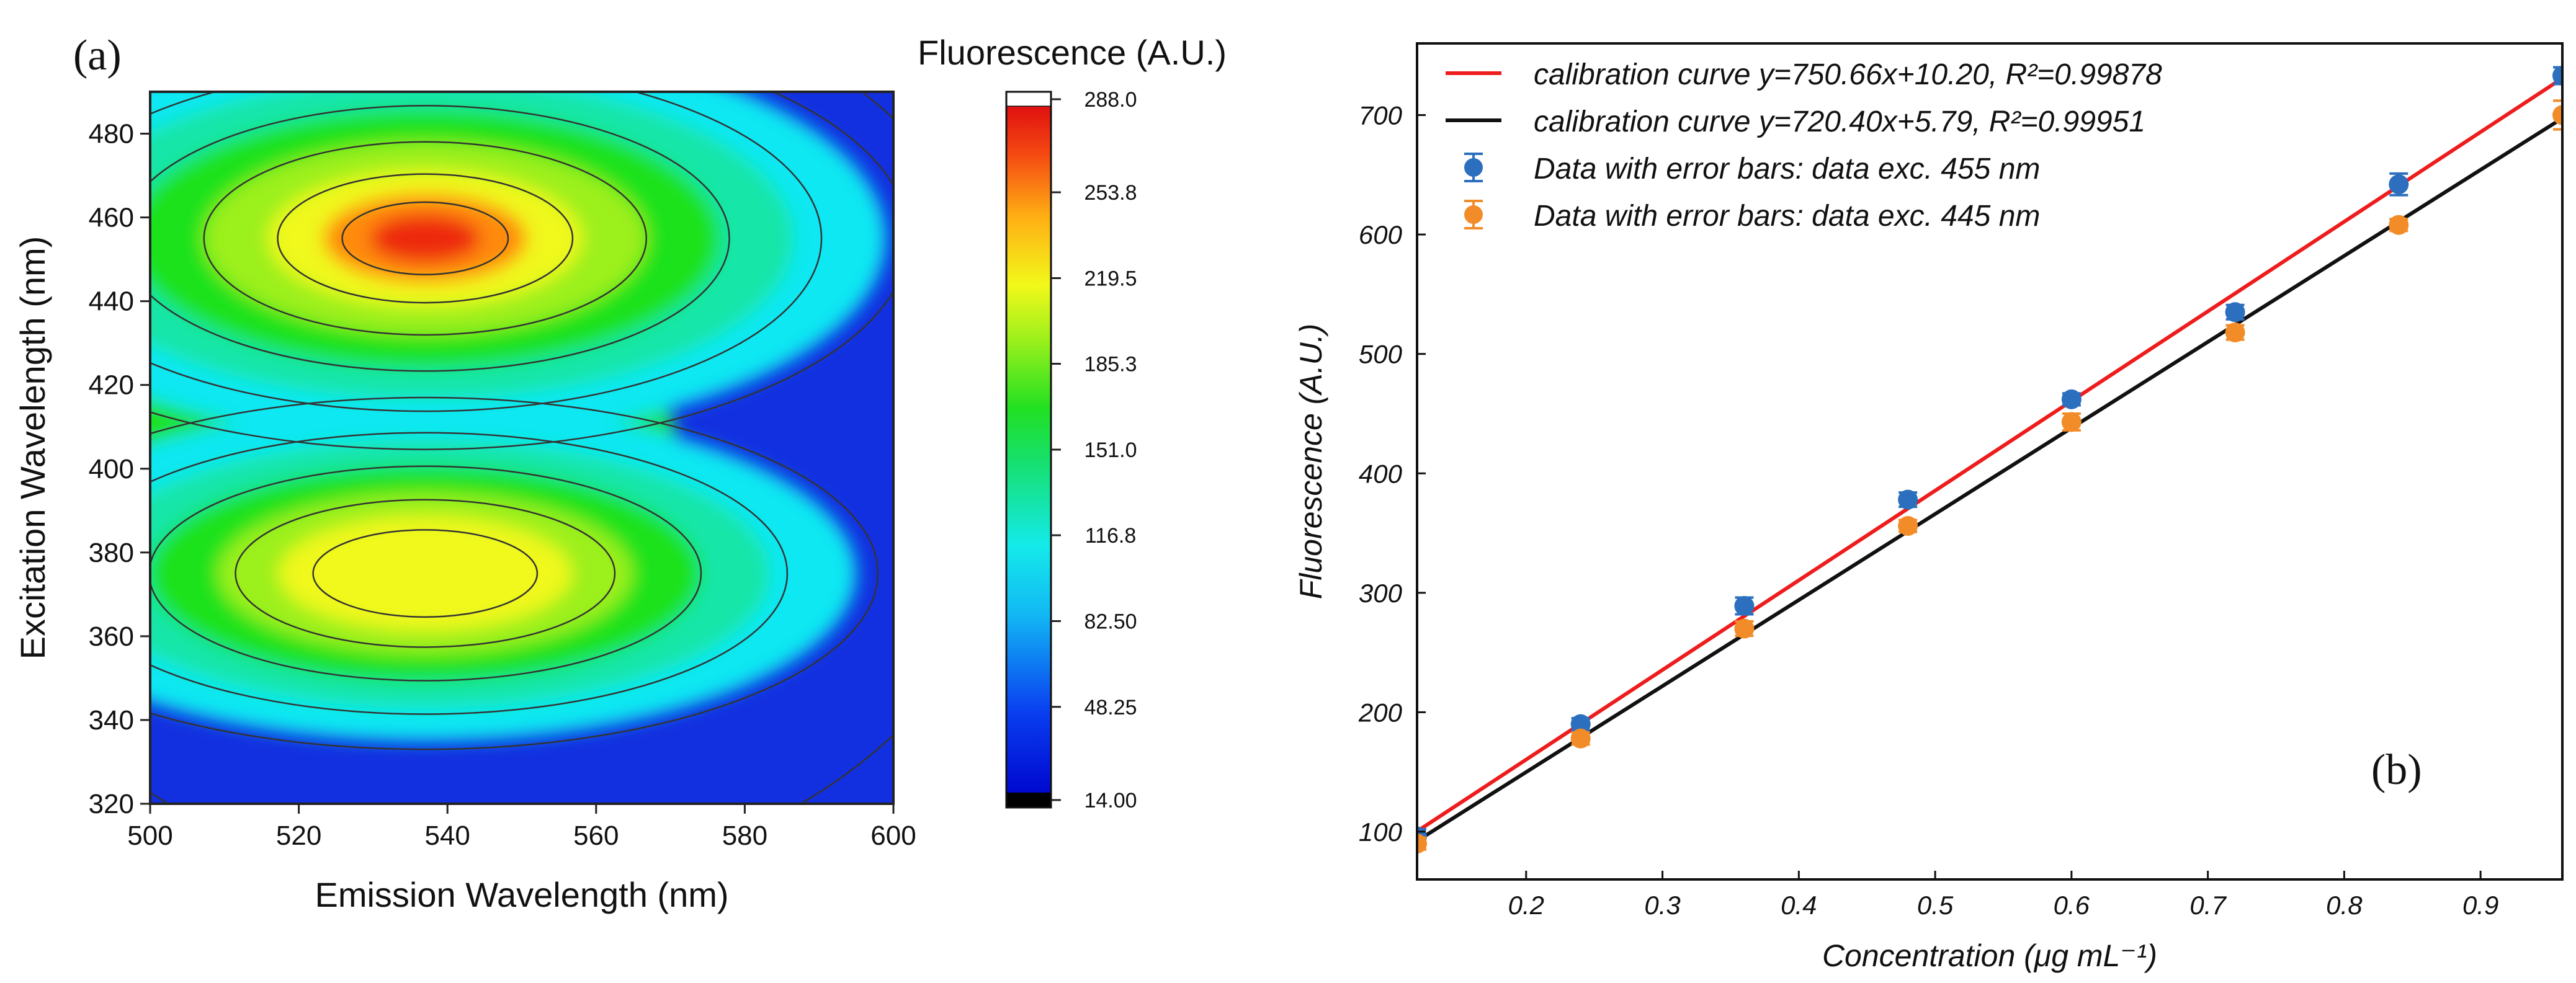  What do you see at coordinates (111, 218) in the screenshot?
I see `heatmap-y-tick-label: 460` at bounding box center [111, 218].